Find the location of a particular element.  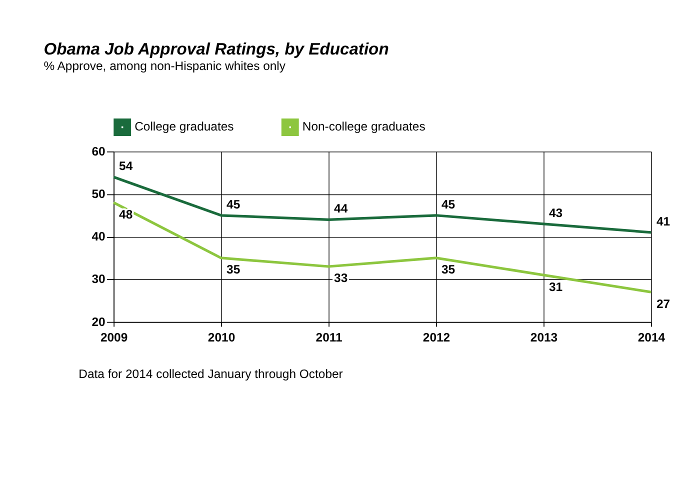

y-tick-label: 30 is located at coordinates (99, 279).